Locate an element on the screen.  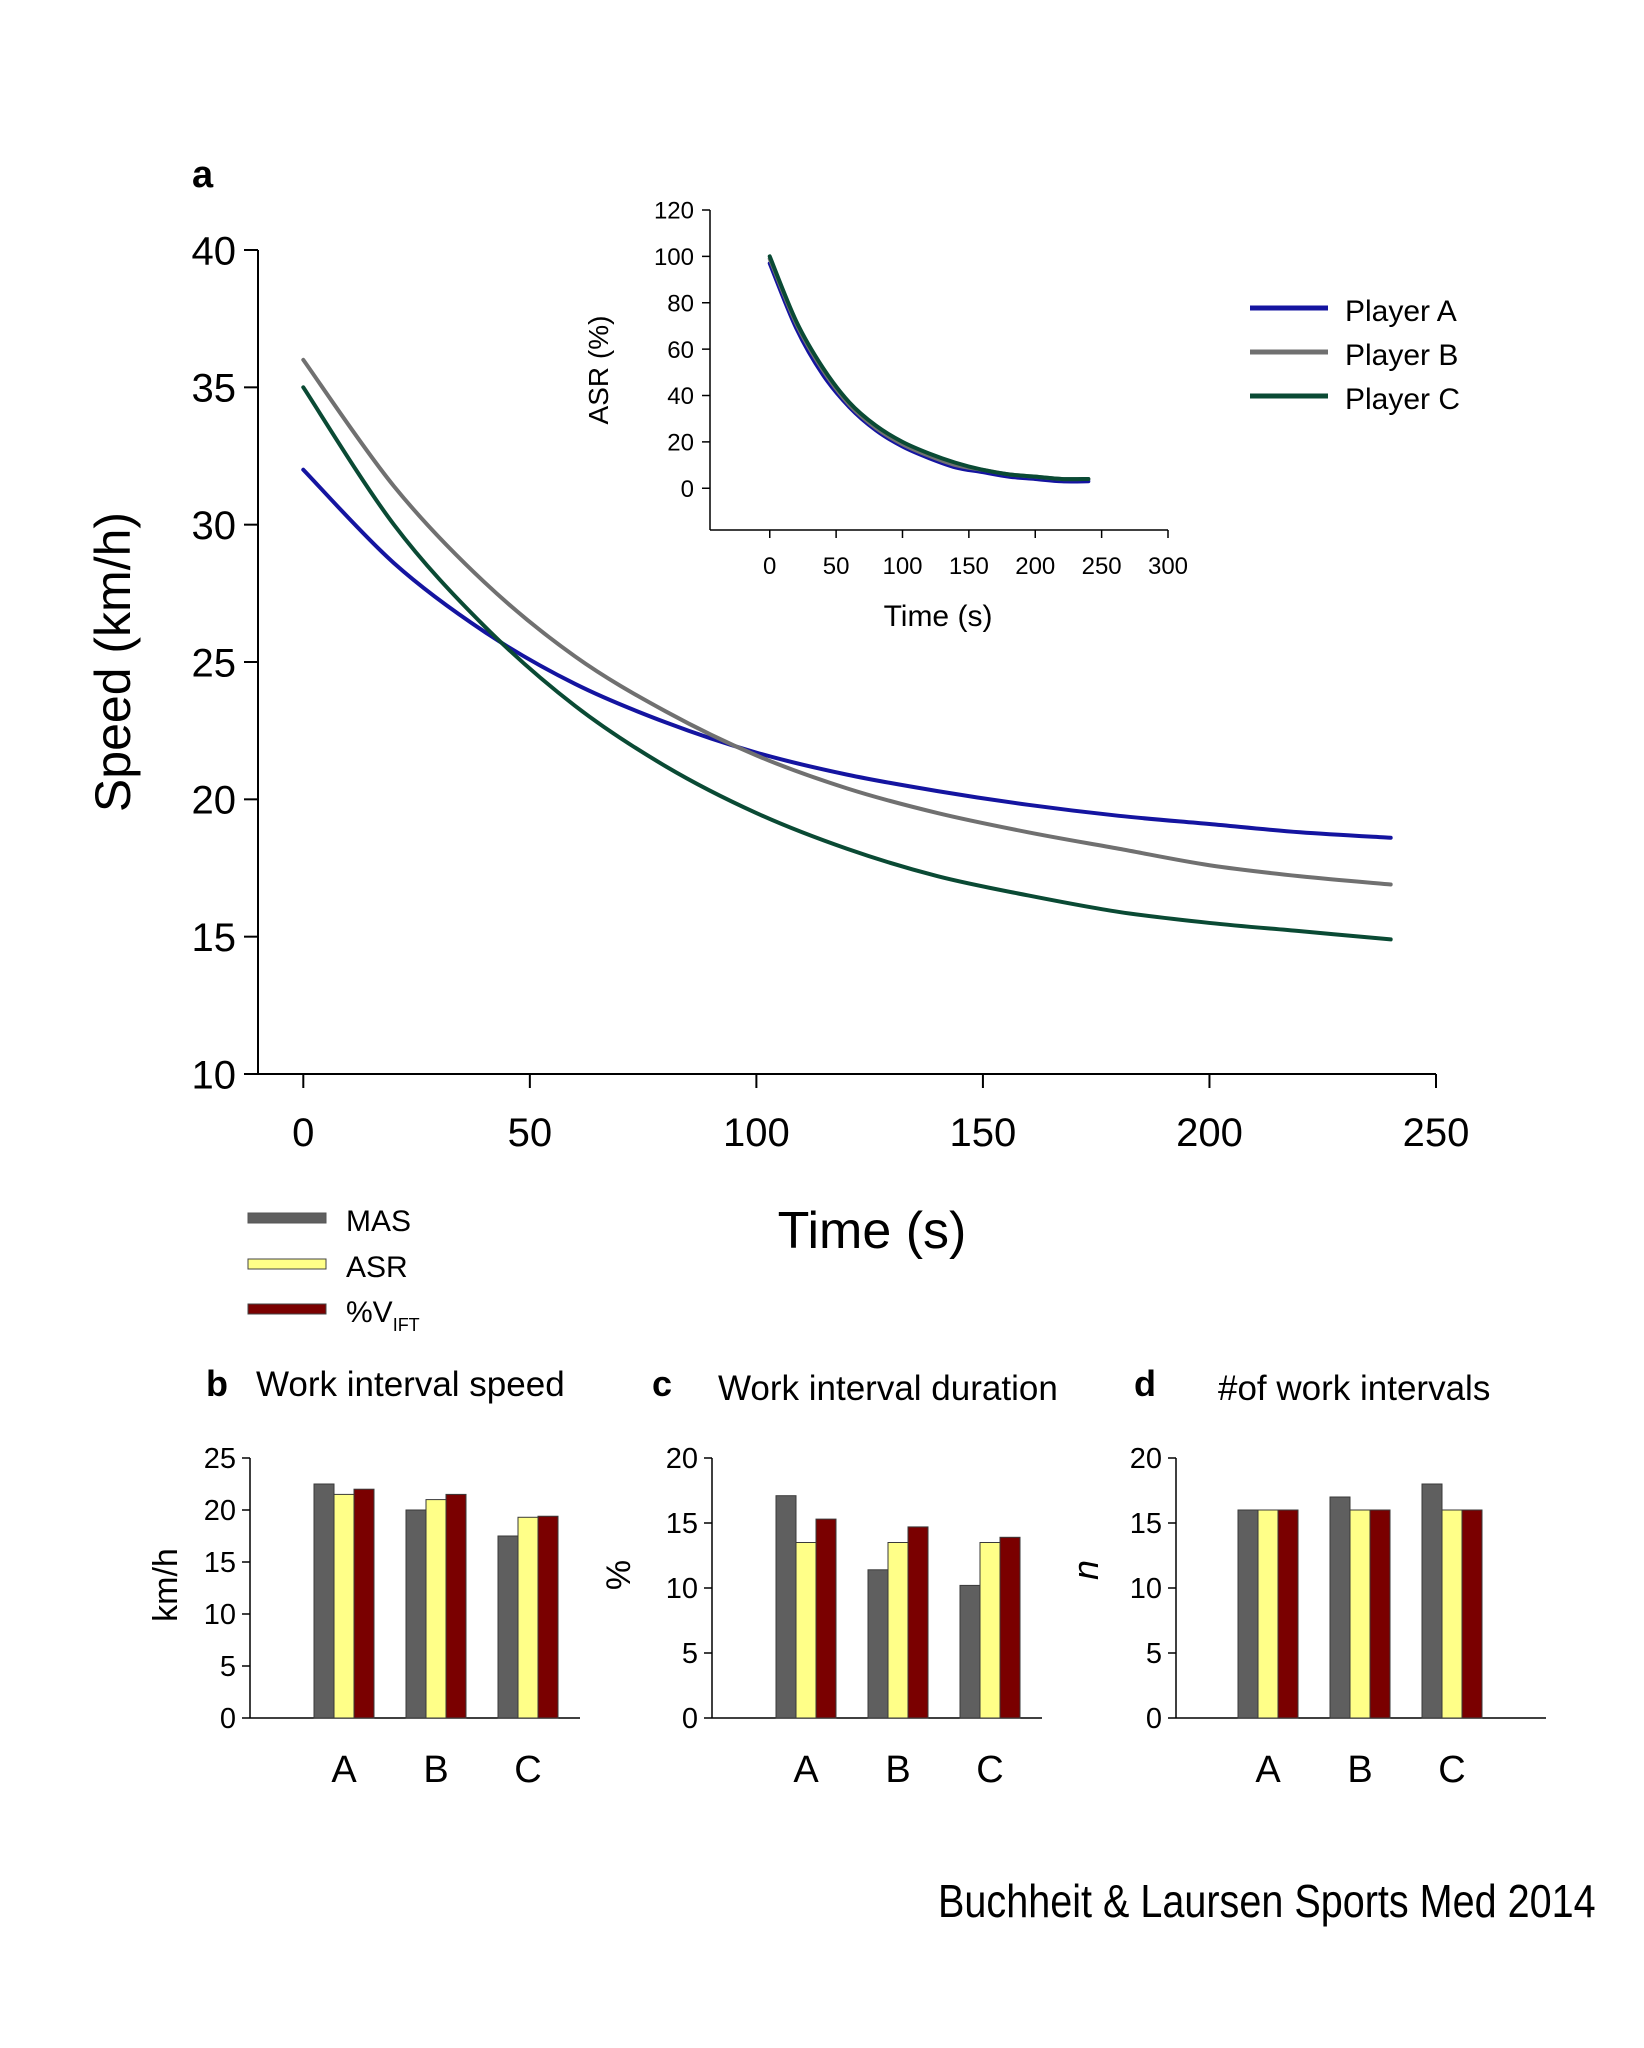
panel-c-y-tick-label: 10 is located at coordinates (682, 1589).